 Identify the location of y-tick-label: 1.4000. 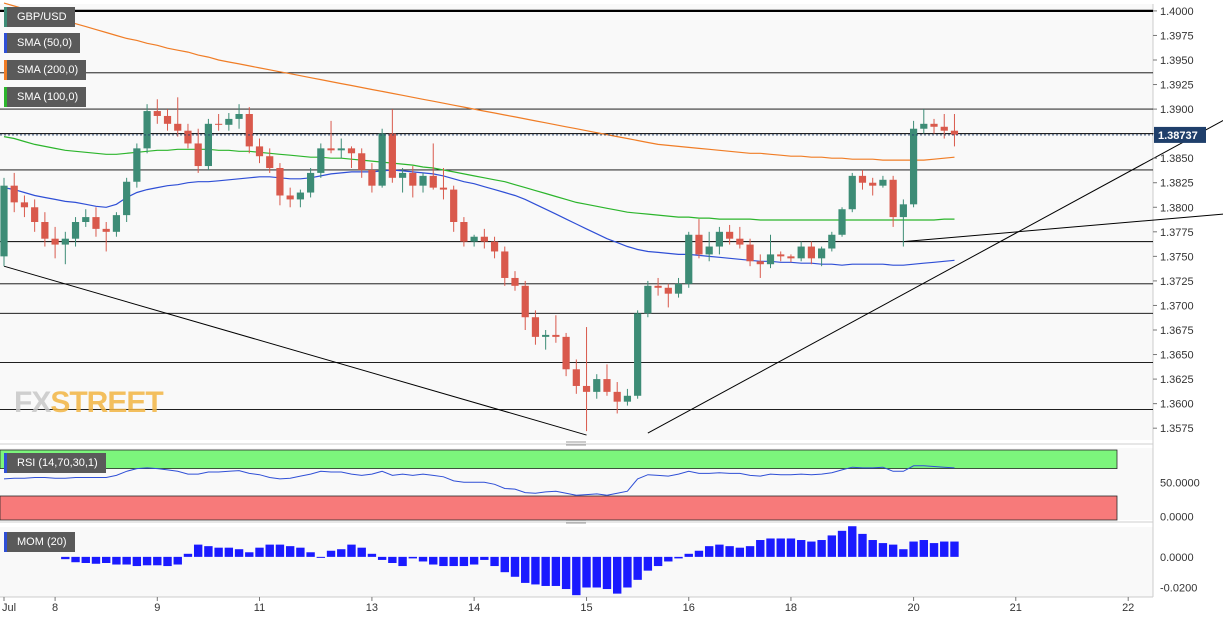
(1177, 12).